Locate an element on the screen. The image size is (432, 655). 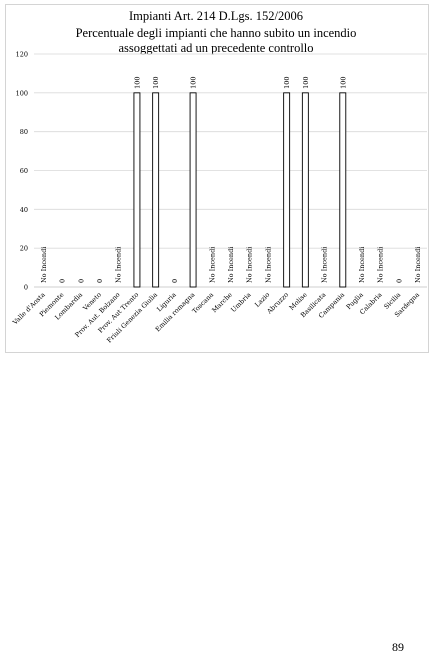
page-number: 89 is located at coordinates (398, 647).